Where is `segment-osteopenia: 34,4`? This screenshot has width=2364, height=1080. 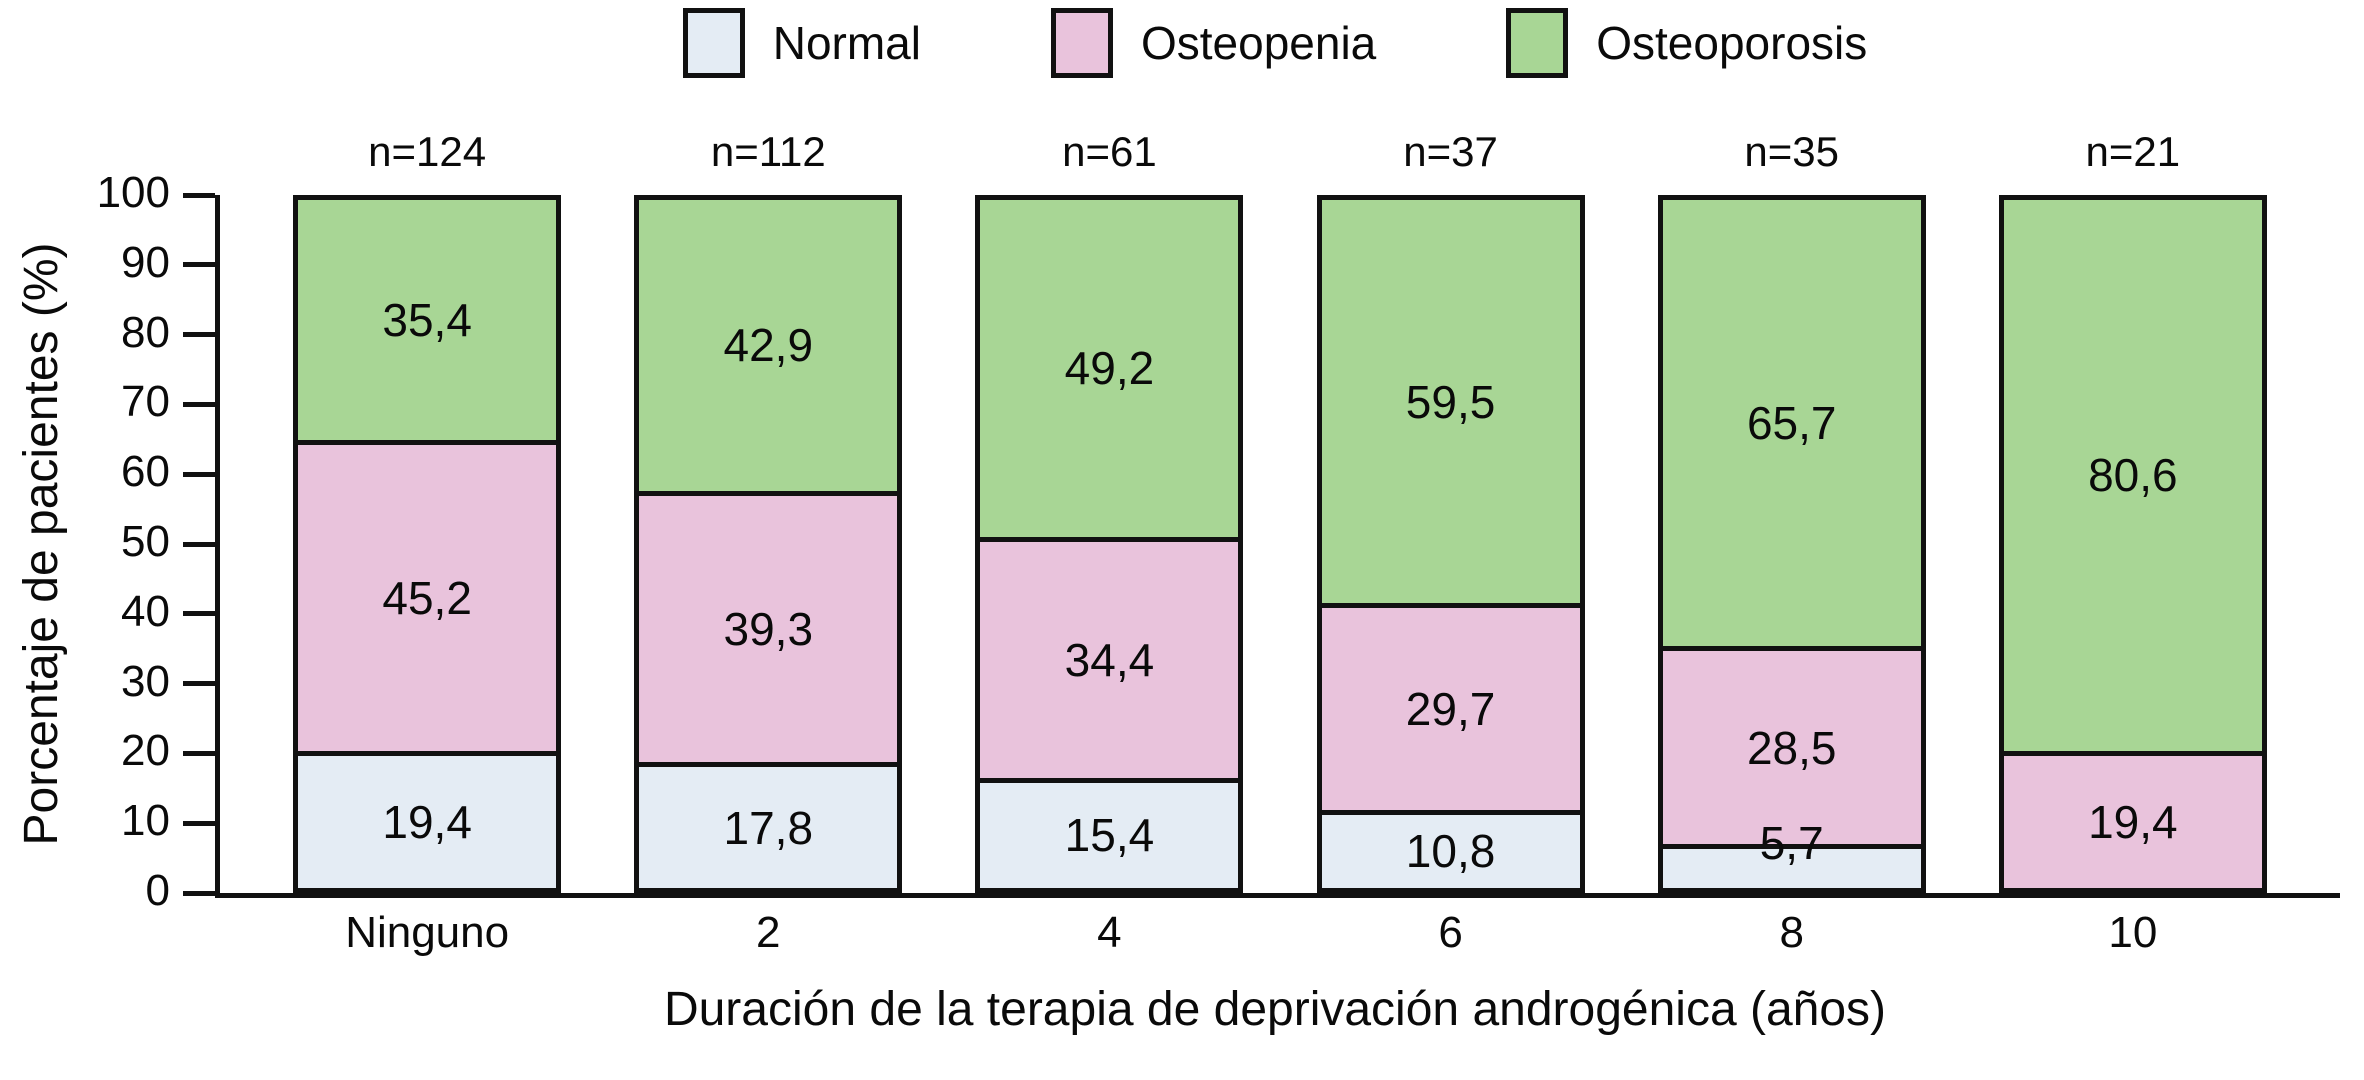
segment-osteopenia: 34,4 is located at coordinates (1109, 657).